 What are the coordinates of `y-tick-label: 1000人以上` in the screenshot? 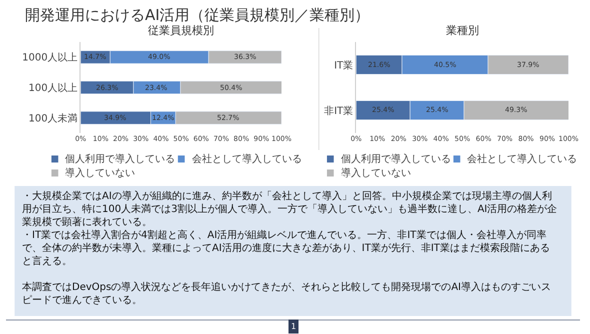 It's located at (50, 58).